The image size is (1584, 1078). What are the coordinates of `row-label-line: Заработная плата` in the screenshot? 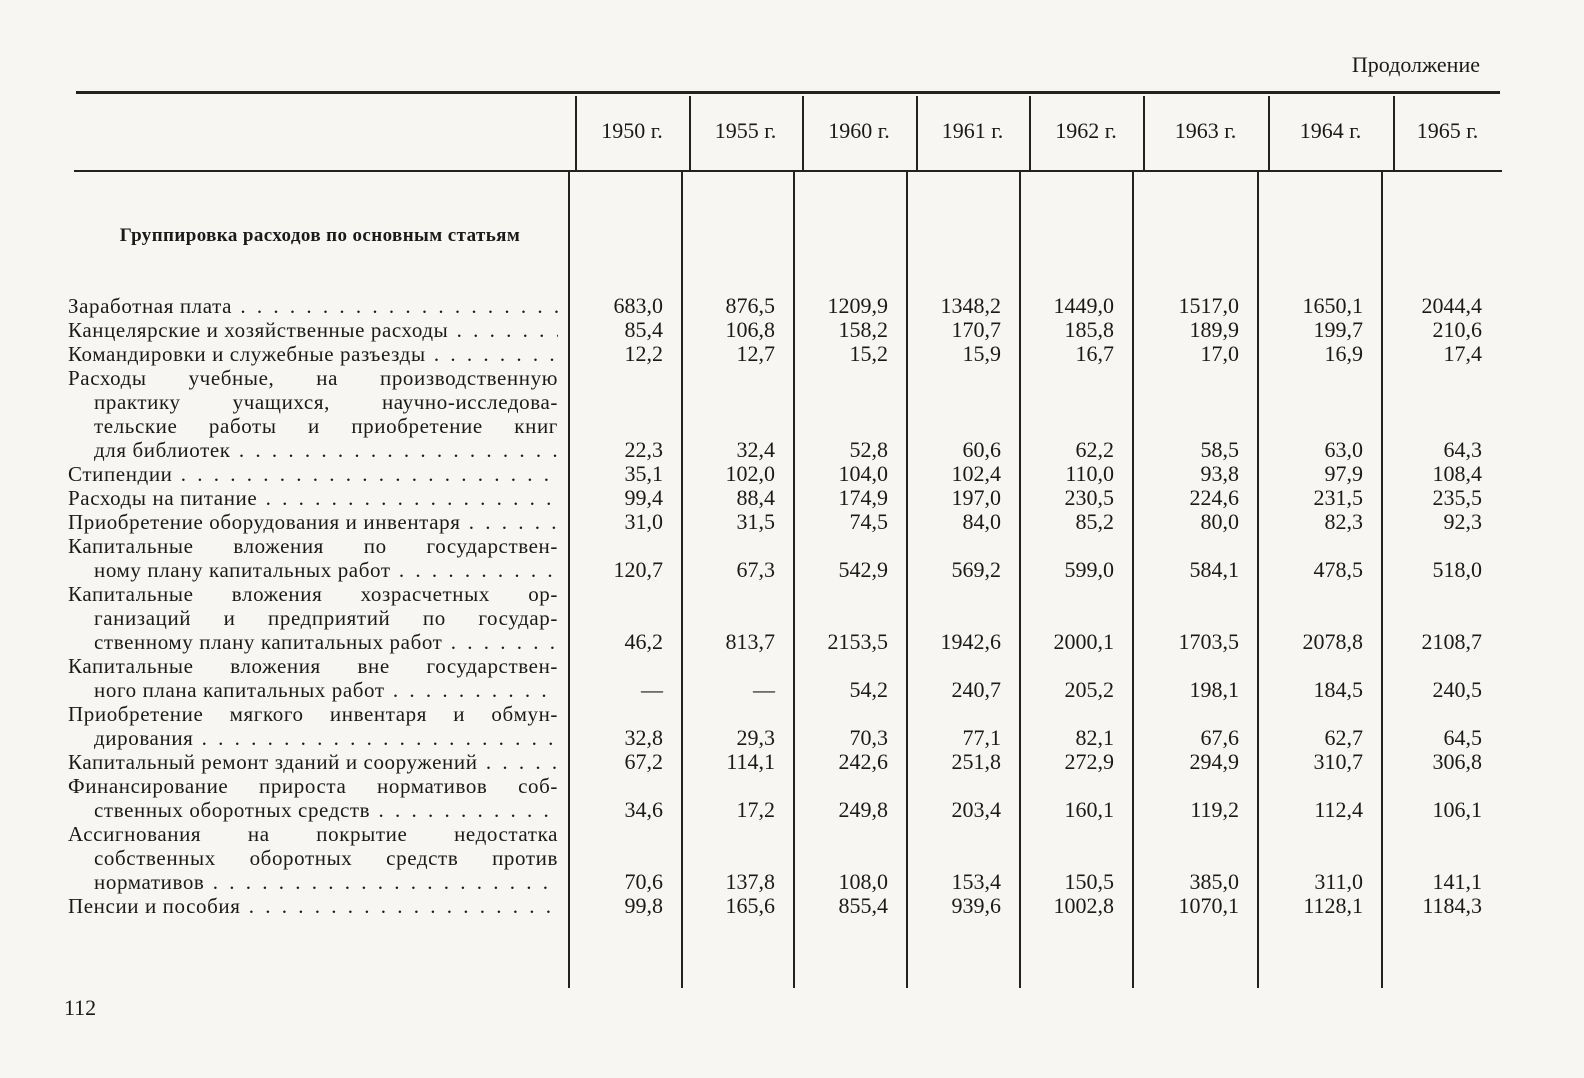 It's located at (313, 306).